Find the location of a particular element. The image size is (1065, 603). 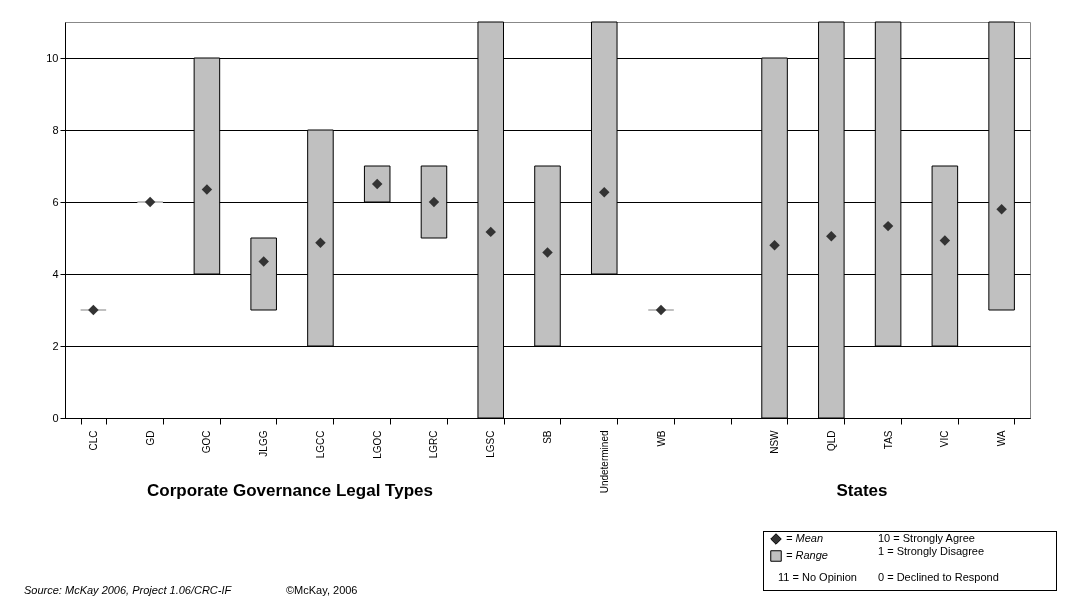

x-tick-label: SB is located at coordinates (547, 437).